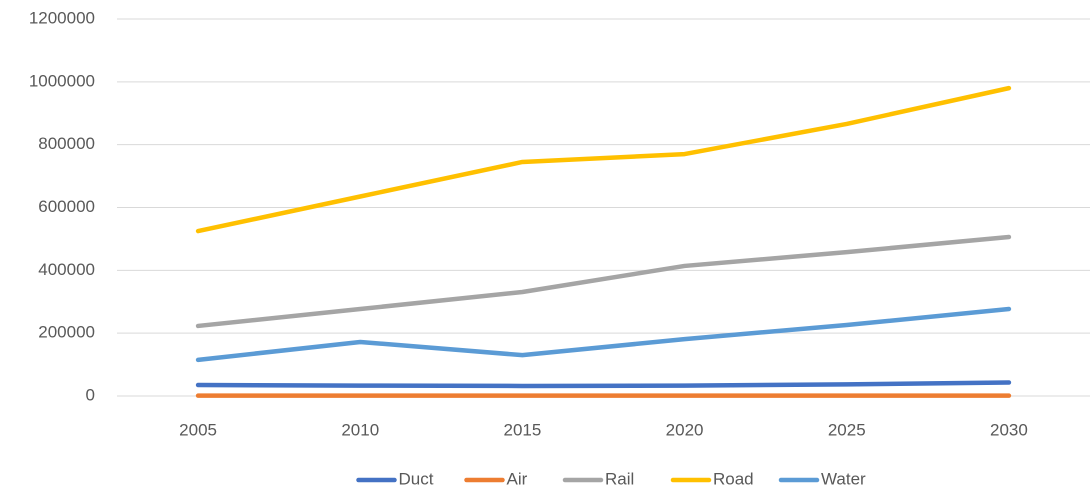 The image size is (1092, 493). I want to click on y-tick-label: 1000000, so click(62, 80).